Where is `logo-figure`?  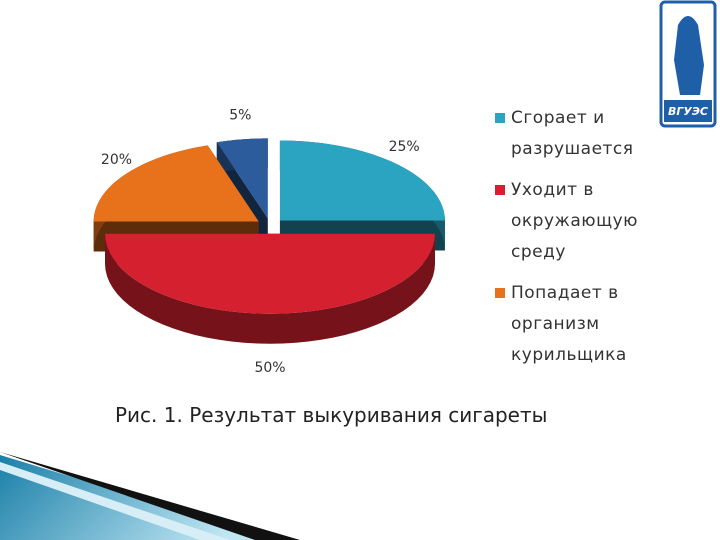
logo-figure is located at coordinates (689, 55).